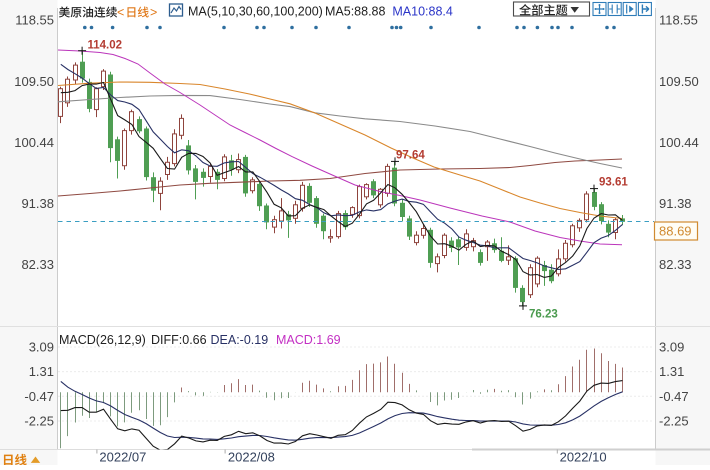 Image resolution: width=710 pixels, height=470 pixels. I want to click on svg-text: DEA:-0.19, so click(240, 340).